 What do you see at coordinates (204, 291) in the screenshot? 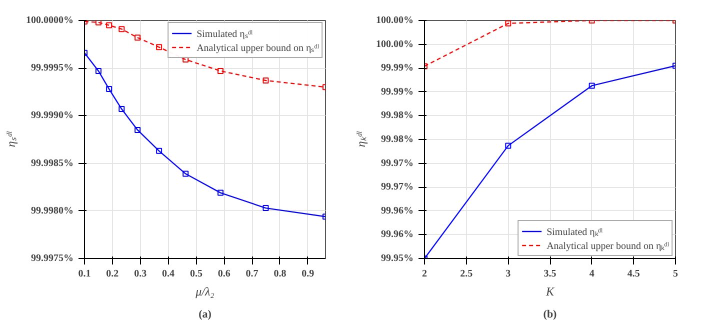
I see `x-axis-title: μ/λ₂` at bounding box center [204, 291].